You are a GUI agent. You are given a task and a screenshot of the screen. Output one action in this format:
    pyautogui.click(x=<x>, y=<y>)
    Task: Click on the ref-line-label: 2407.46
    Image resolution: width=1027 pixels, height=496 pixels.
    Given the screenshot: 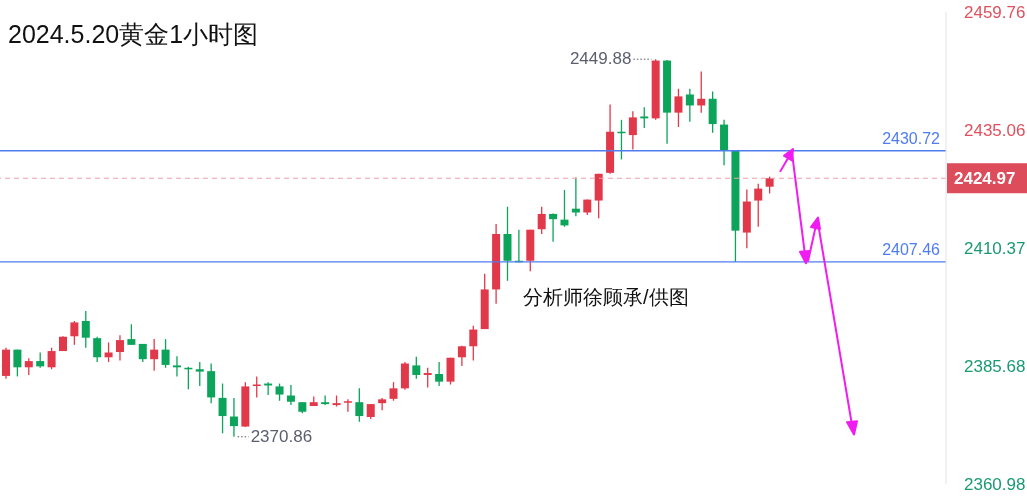 What is the action you would take?
    pyautogui.click(x=911, y=249)
    